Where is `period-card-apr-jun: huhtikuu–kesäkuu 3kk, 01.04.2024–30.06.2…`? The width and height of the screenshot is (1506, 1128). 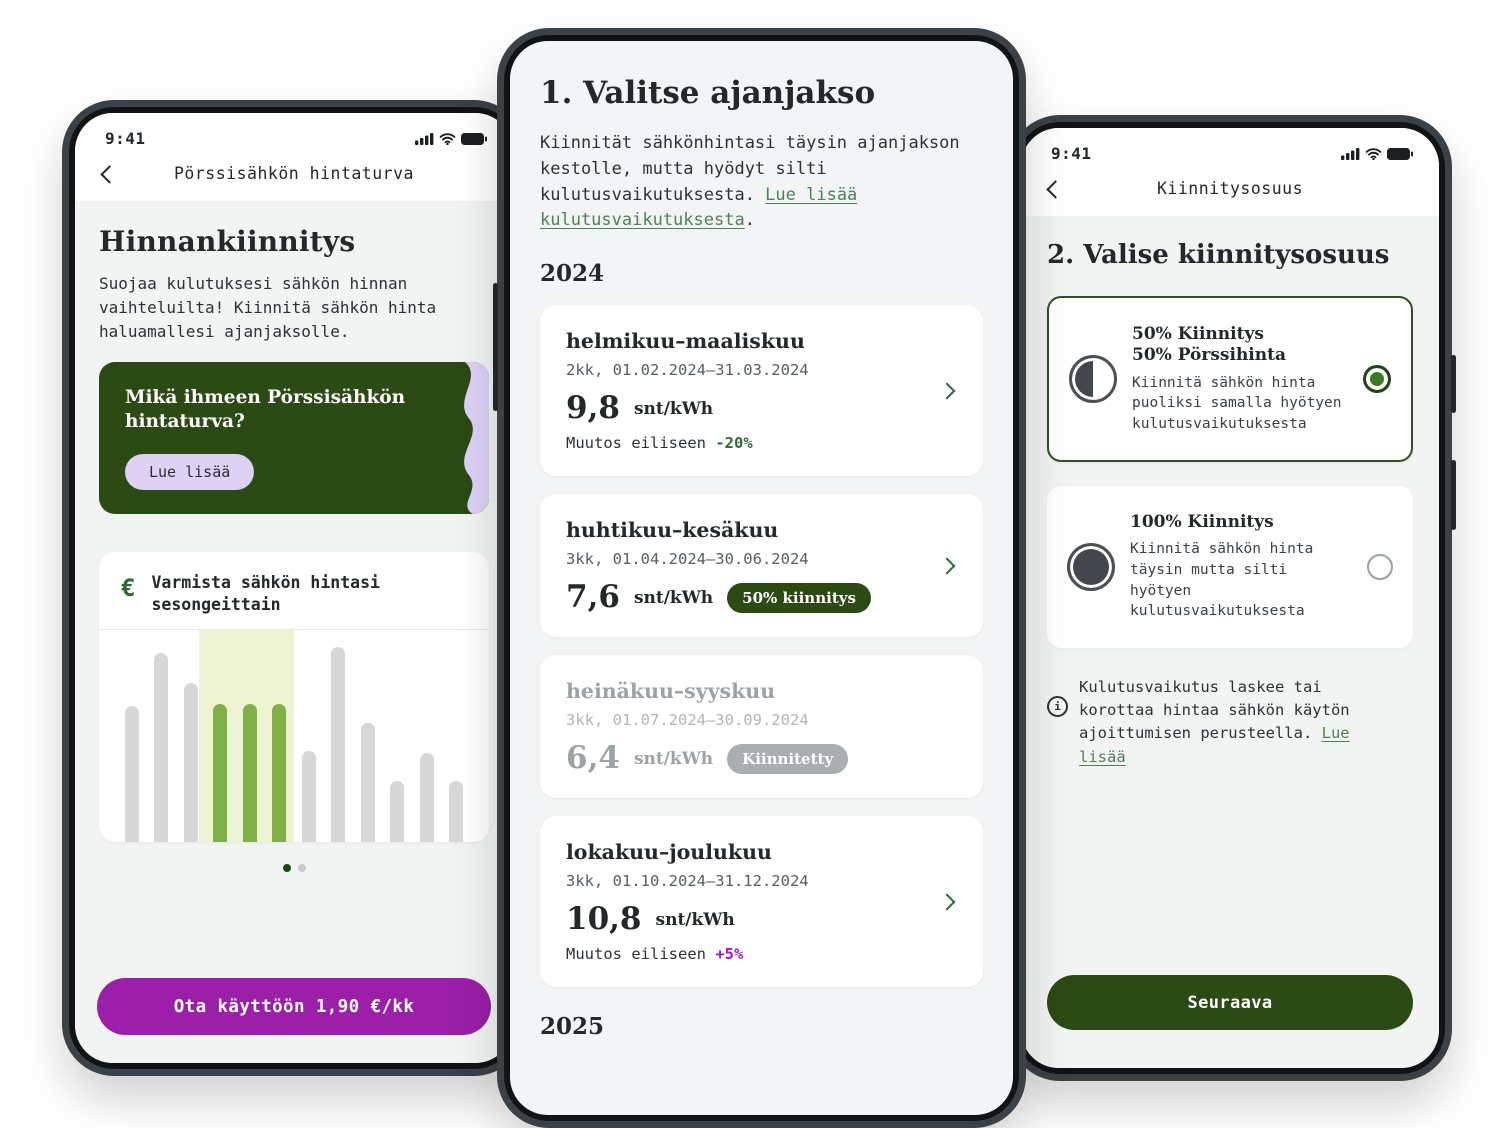
period-card-apr-jun: huhtikuu–kesäkuu 3kk, 01.04.2024–30.06.2… is located at coordinates (761, 566).